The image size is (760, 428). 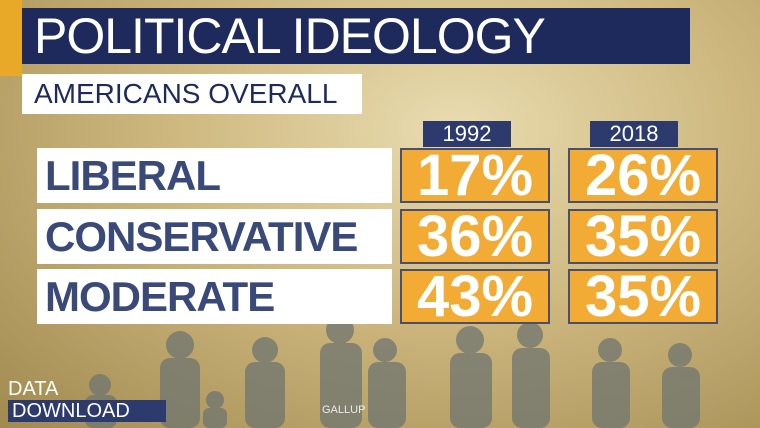 I want to click on source: GALLUP, so click(x=344, y=410).